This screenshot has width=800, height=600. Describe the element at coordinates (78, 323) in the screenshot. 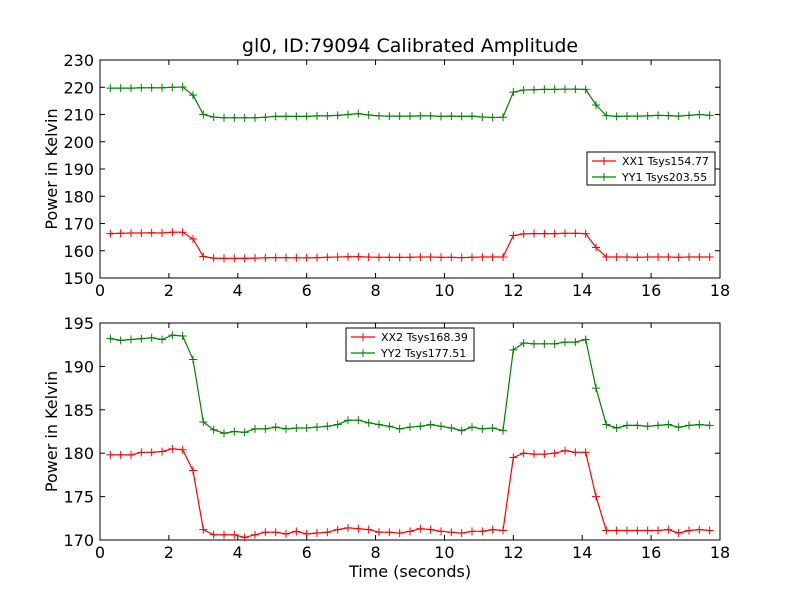

I see `y-tick-label: 195` at that location.